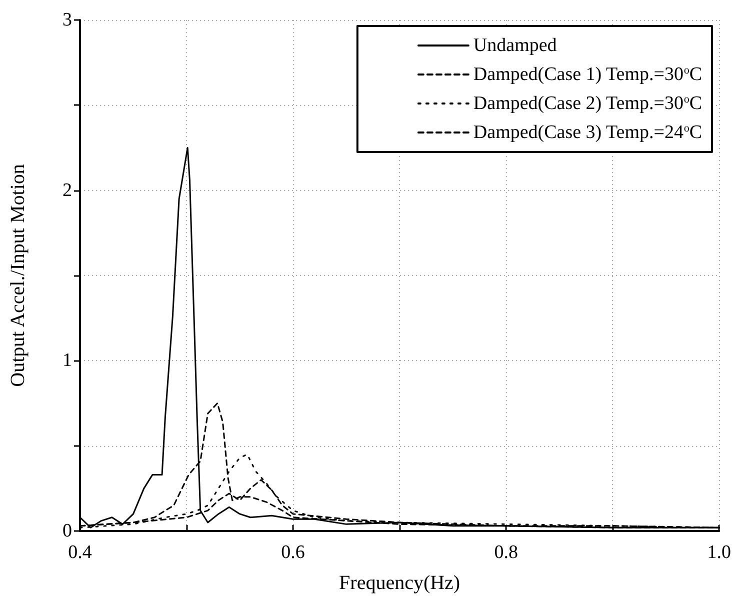 This screenshot has height=604, width=734. What do you see at coordinates (80, 552) in the screenshot?
I see `x-tick-label: 0.4` at bounding box center [80, 552].